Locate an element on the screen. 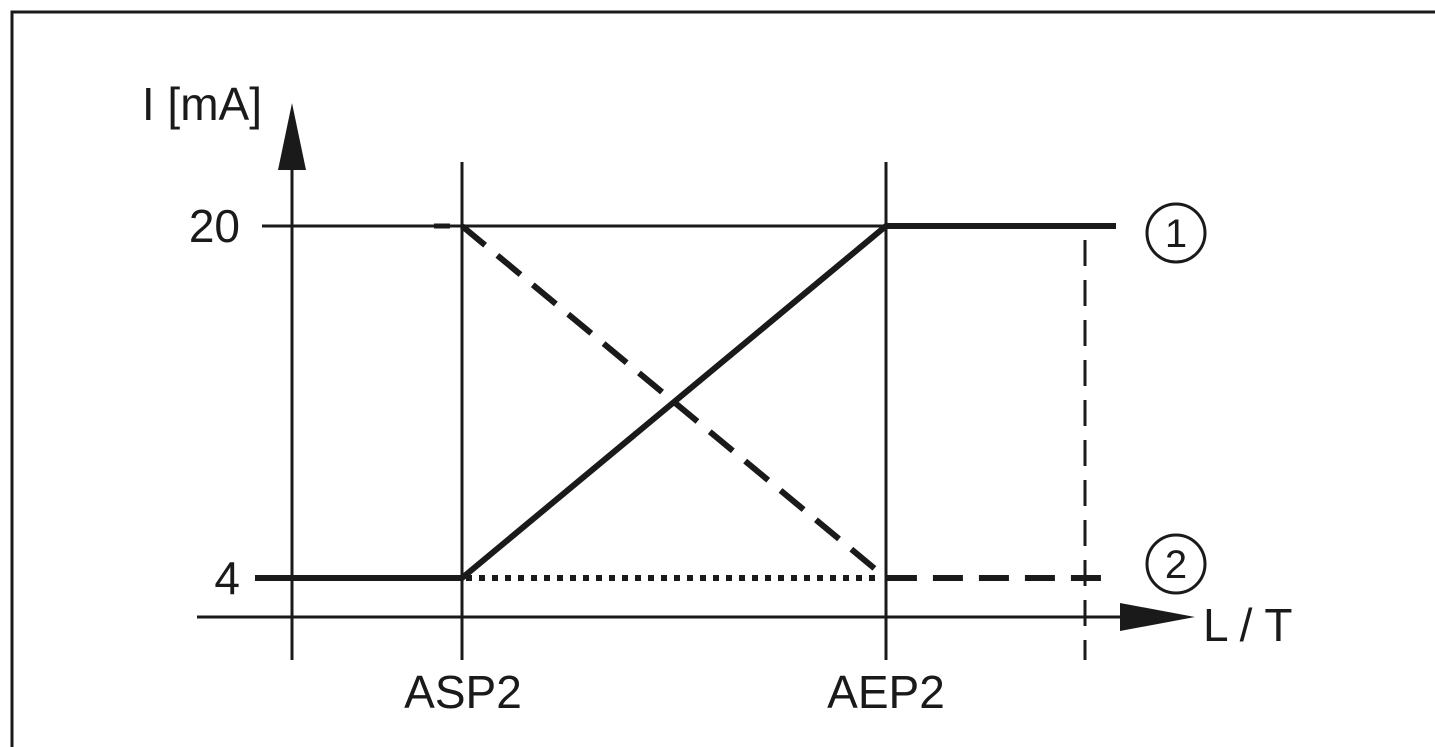 Image resolution: width=1435 pixels, height=747 pixels. curve-1-marker: 1 is located at coordinates (1176, 233).